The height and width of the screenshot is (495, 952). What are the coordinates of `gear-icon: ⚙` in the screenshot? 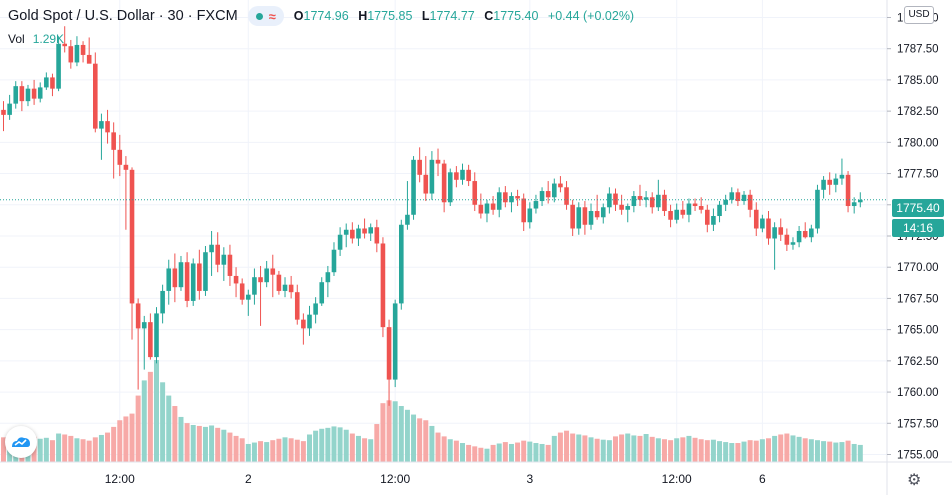 It's located at (914, 480).